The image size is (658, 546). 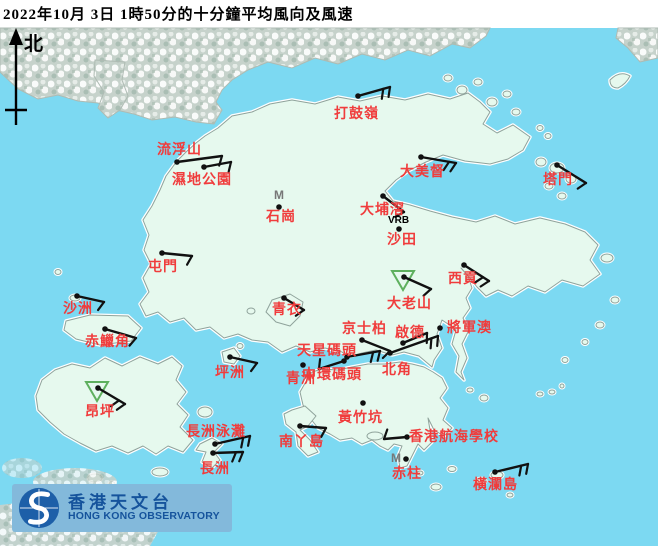 I want to click on station-label-hk-sea-school: 香港航海學校, so click(x=453, y=436).